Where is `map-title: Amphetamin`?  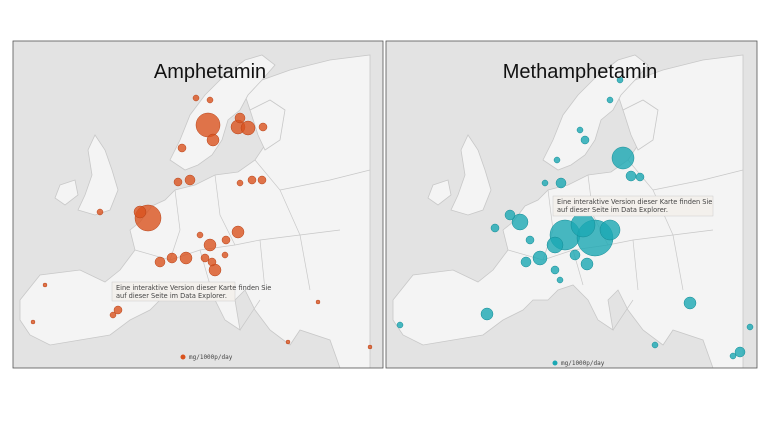
map-title: Amphetamin is located at coordinates (210, 72).